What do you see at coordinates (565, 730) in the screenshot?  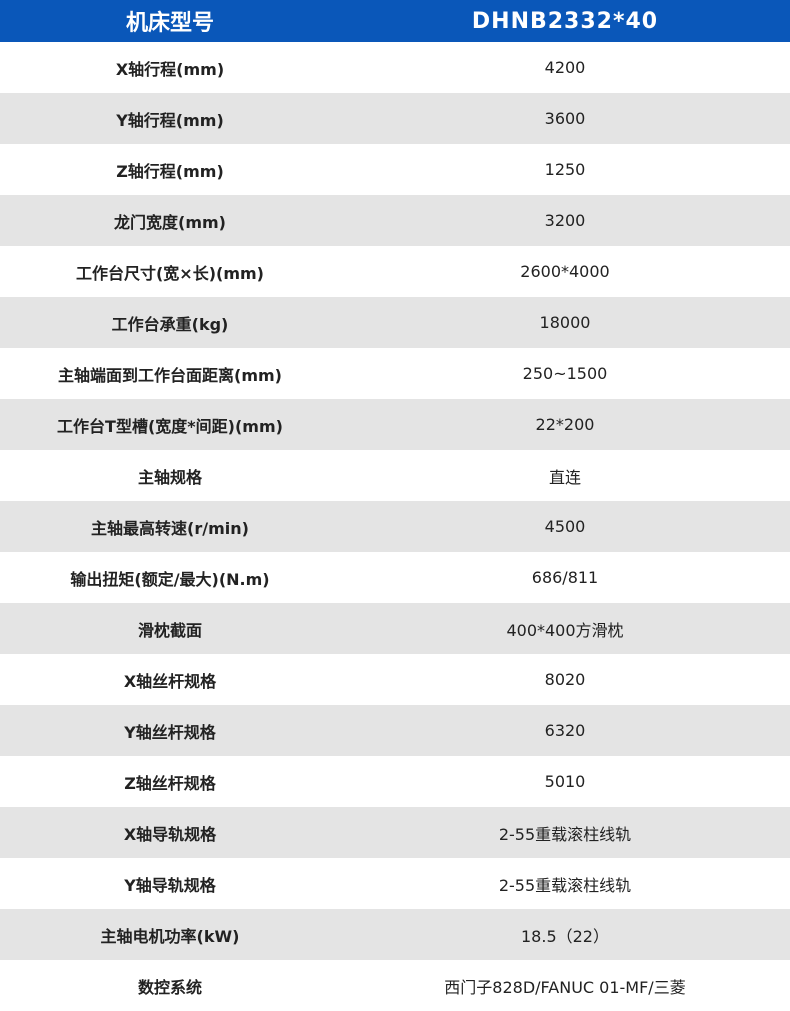 I see `spec-value: 6320` at bounding box center [565, 730].